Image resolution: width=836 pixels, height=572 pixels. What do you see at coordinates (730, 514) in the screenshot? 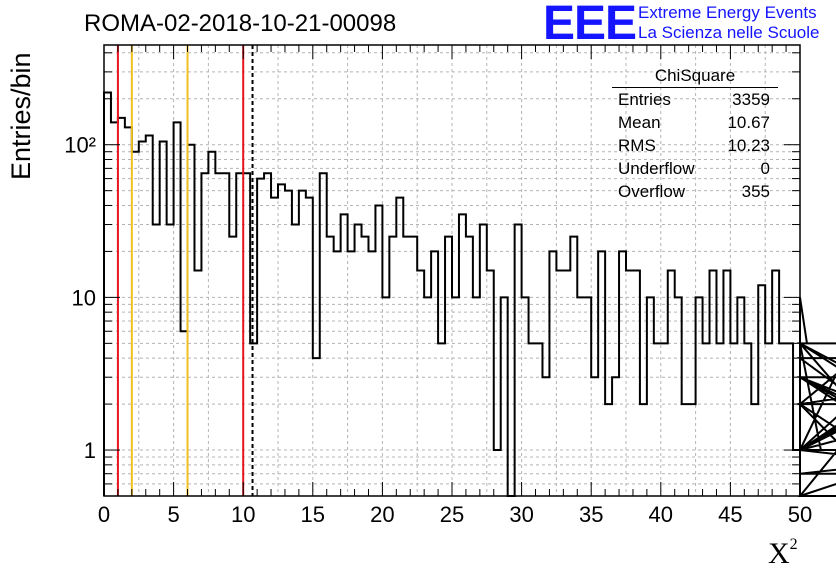
I see `x-tick-label: 45` at bounding box center [730, 514].